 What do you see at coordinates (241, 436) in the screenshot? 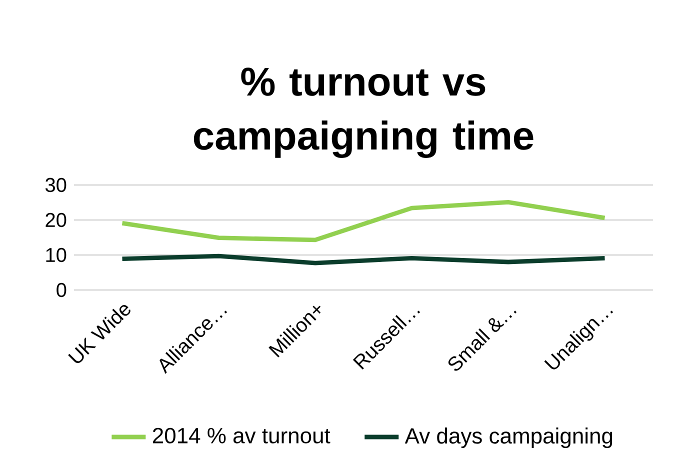
I see `legend-label: 2014 % av turnout` at bounding box center [241, 436].